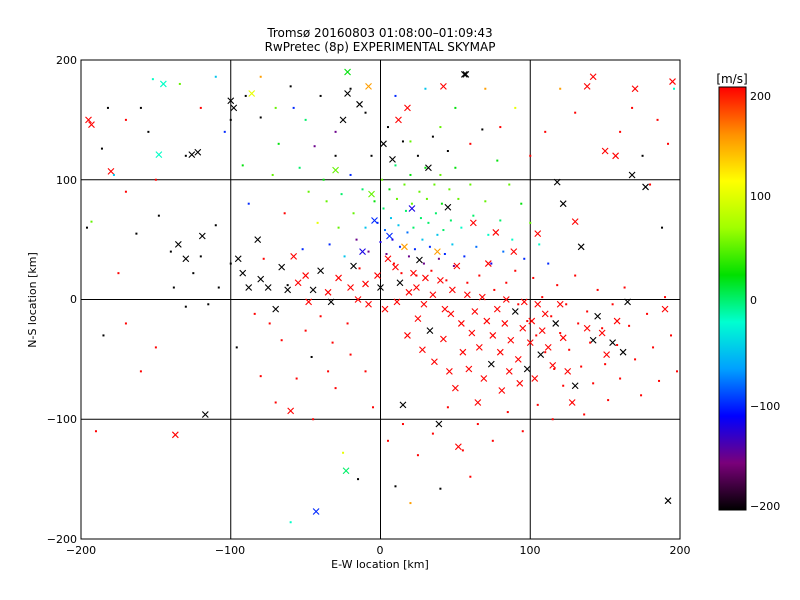 This screenshot has width=800, height=600. What do you see at coordinates (32, 300) in the screenshot?
I see `y-axis-label: N-S location [km]` at bounding box center [32, 300].